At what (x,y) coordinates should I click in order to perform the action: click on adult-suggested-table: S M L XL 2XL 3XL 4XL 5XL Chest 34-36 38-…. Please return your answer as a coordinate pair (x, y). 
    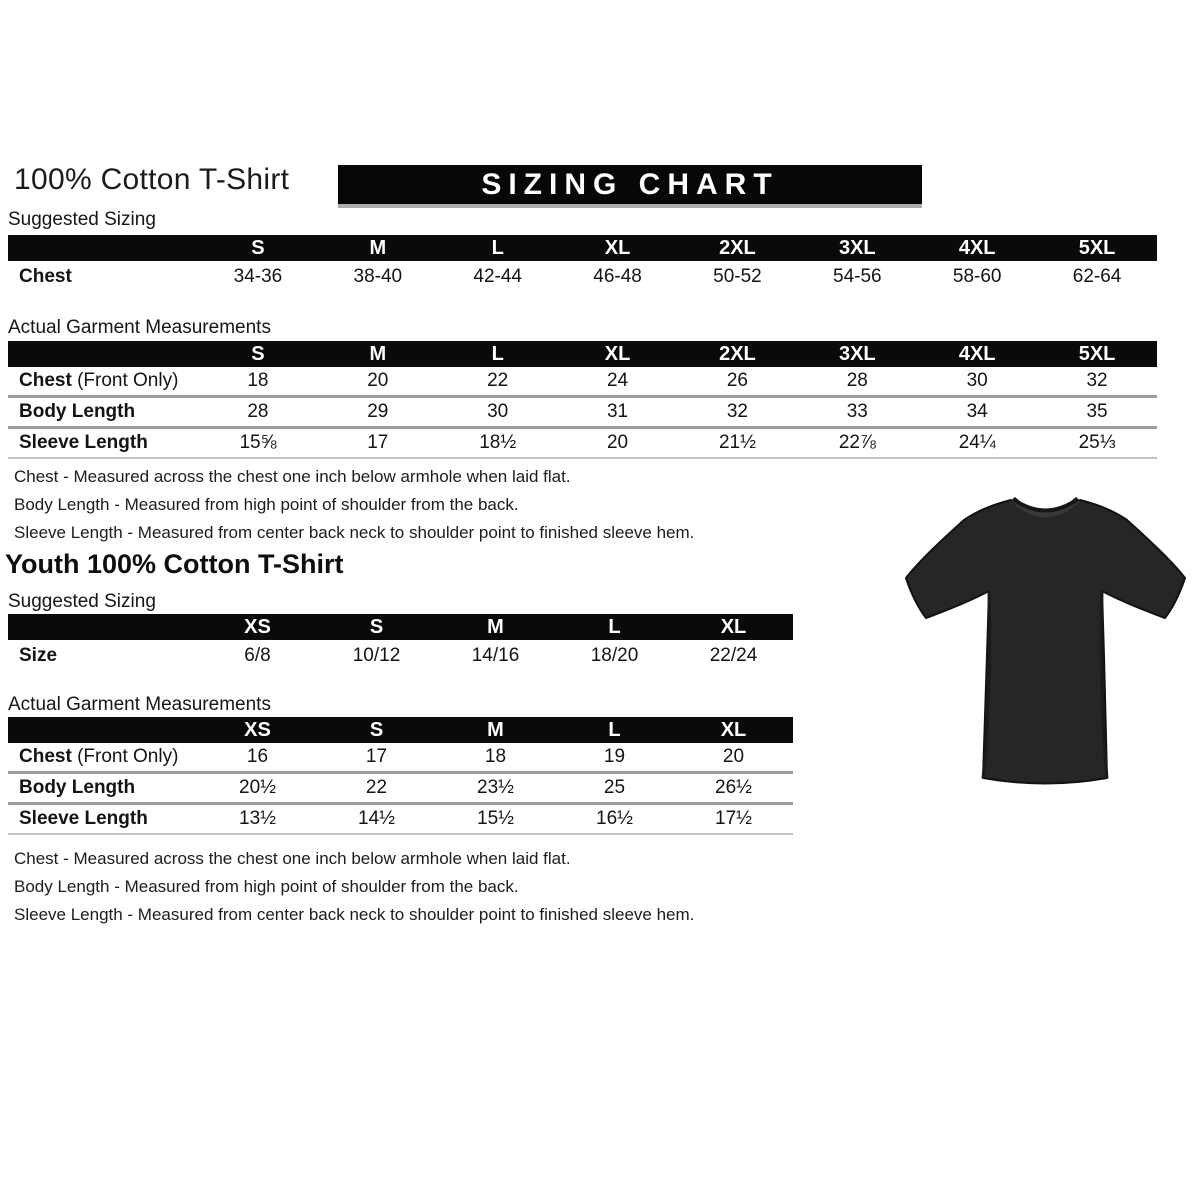
    Looking at the image, I should click on (582, 263).